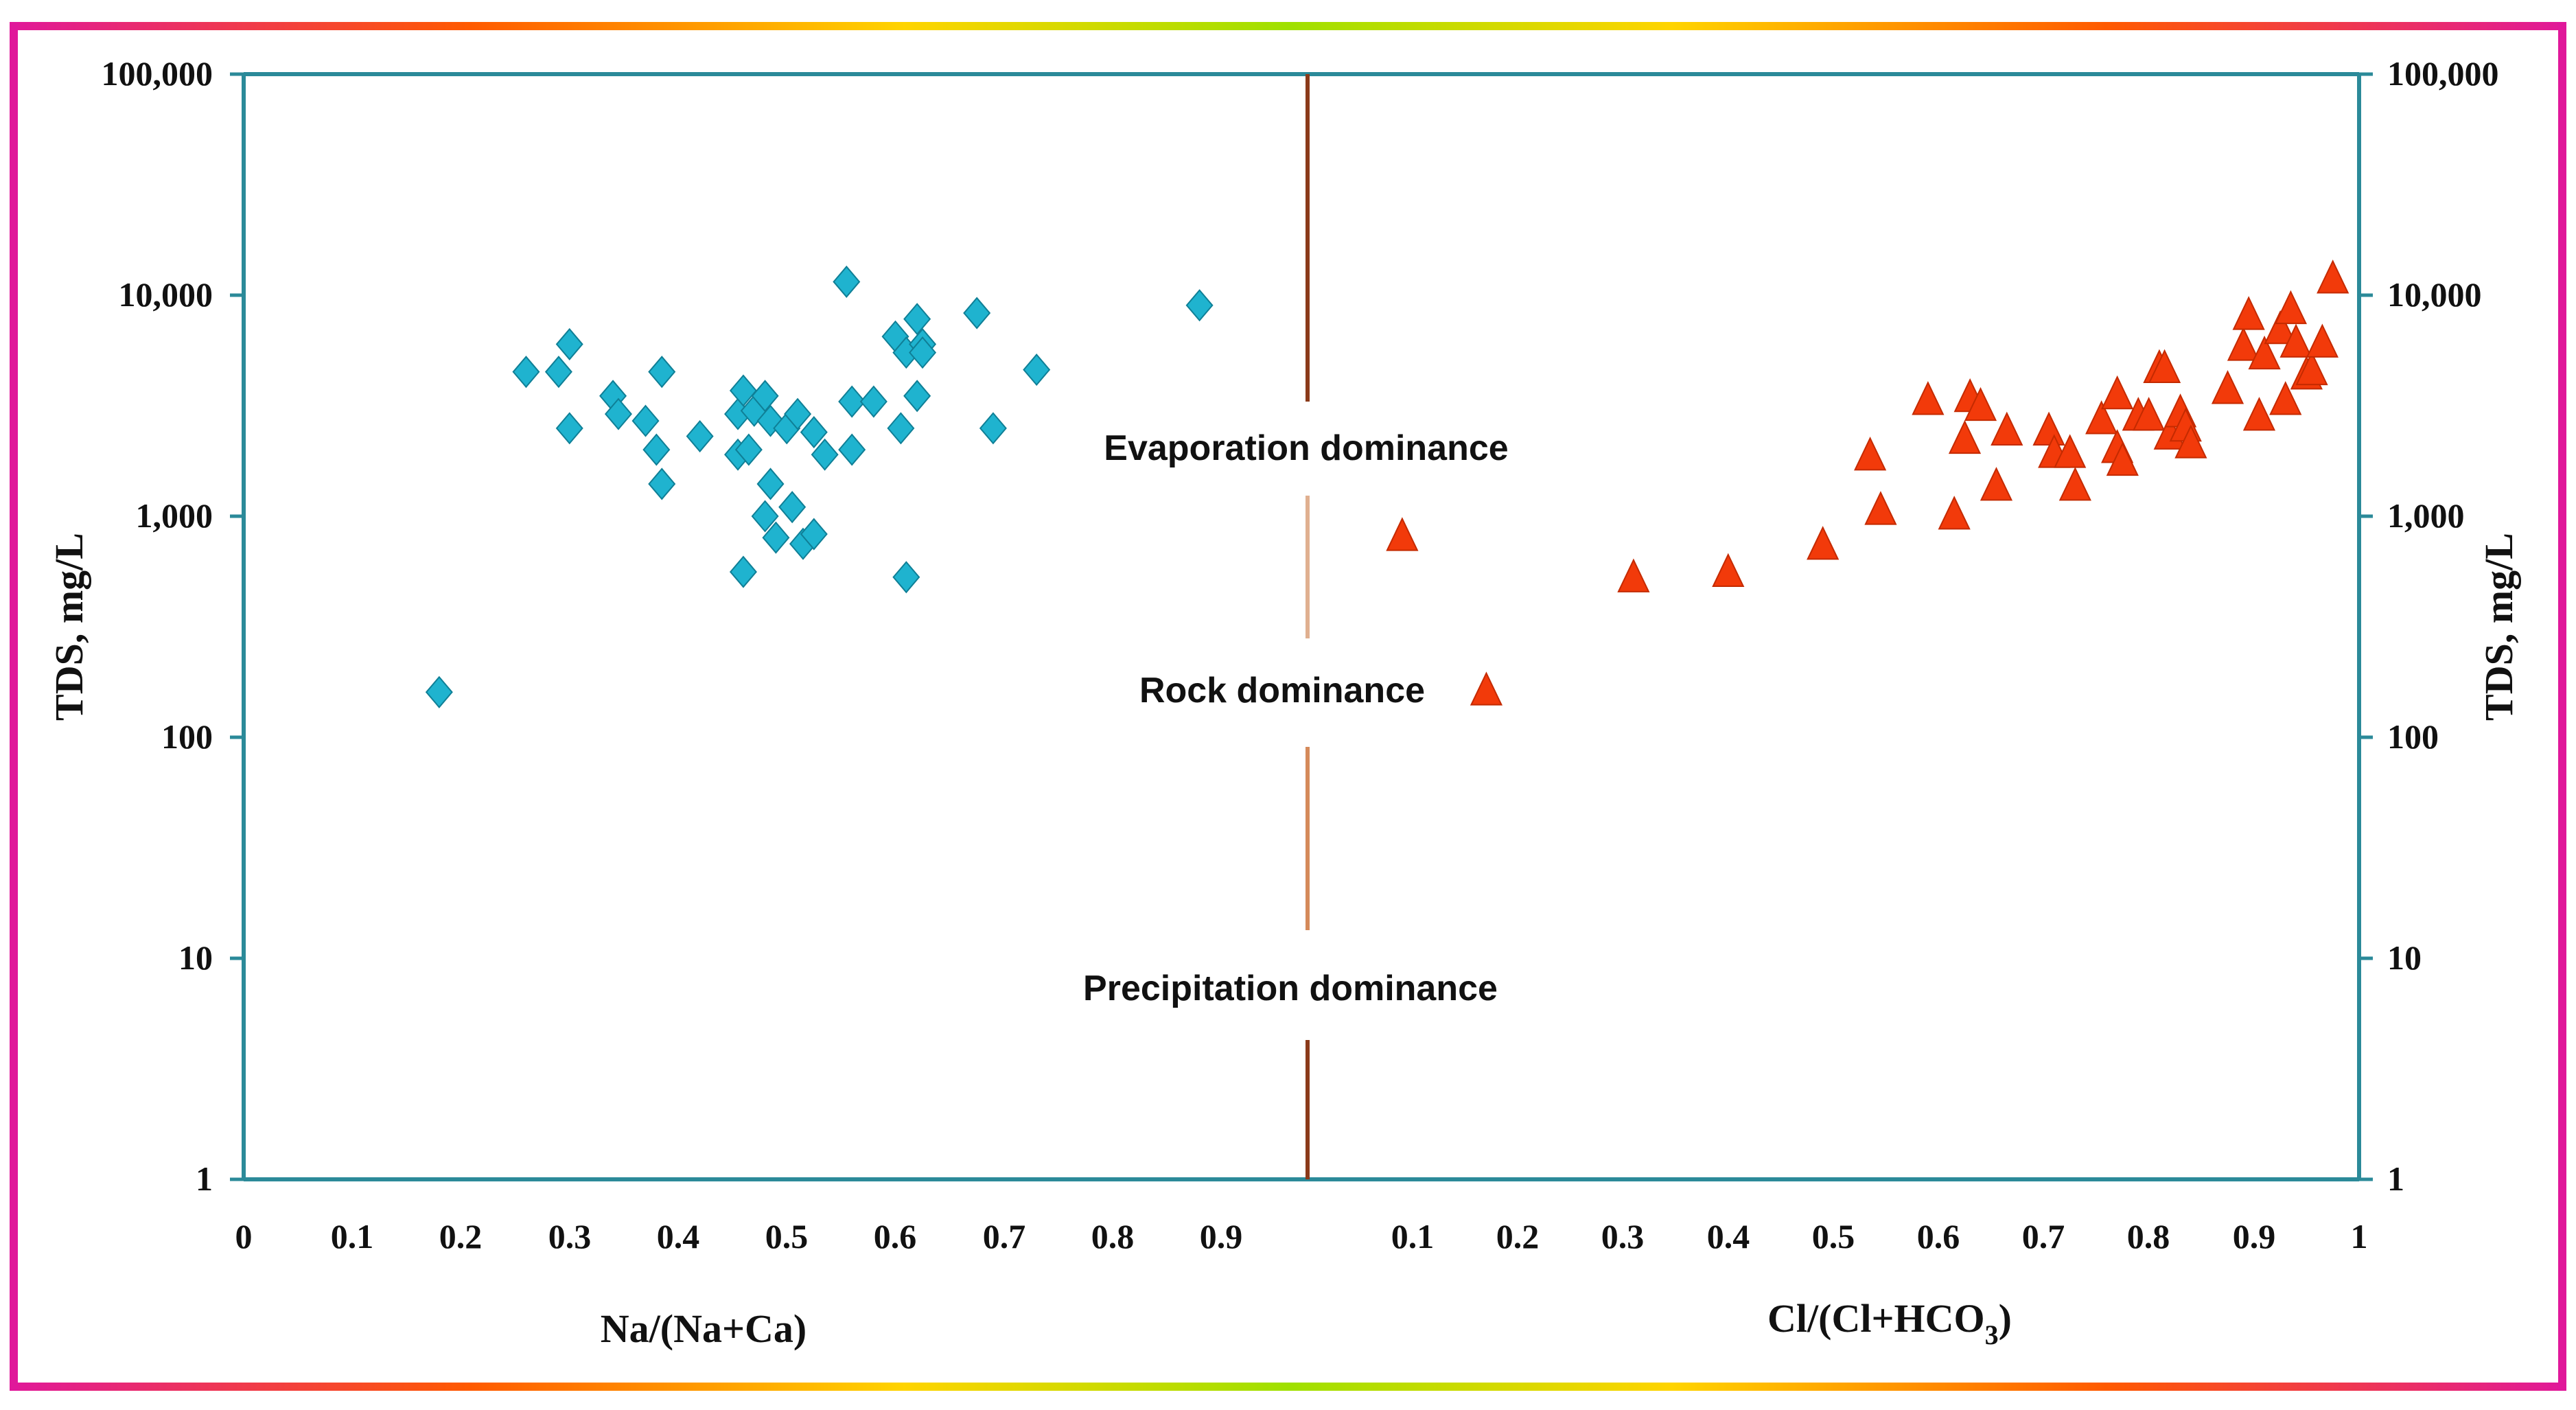 This screenshot has width=2576, height=1410. I want to click on y-ticks-left: 100,000 10,000 1,000 100 10 1, so click(157, 626).